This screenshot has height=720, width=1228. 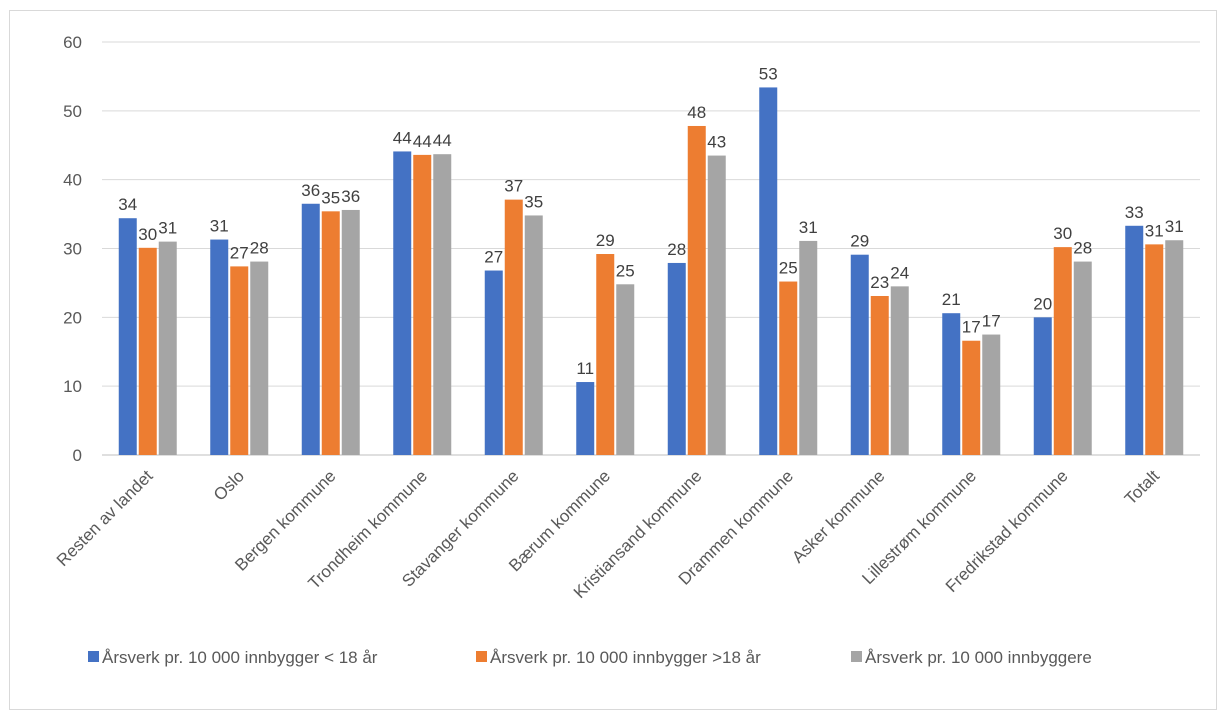 I want to click on legend-label: Årsverk pr. 10 000 innbygger >18 år, so click(x=625, y=657).